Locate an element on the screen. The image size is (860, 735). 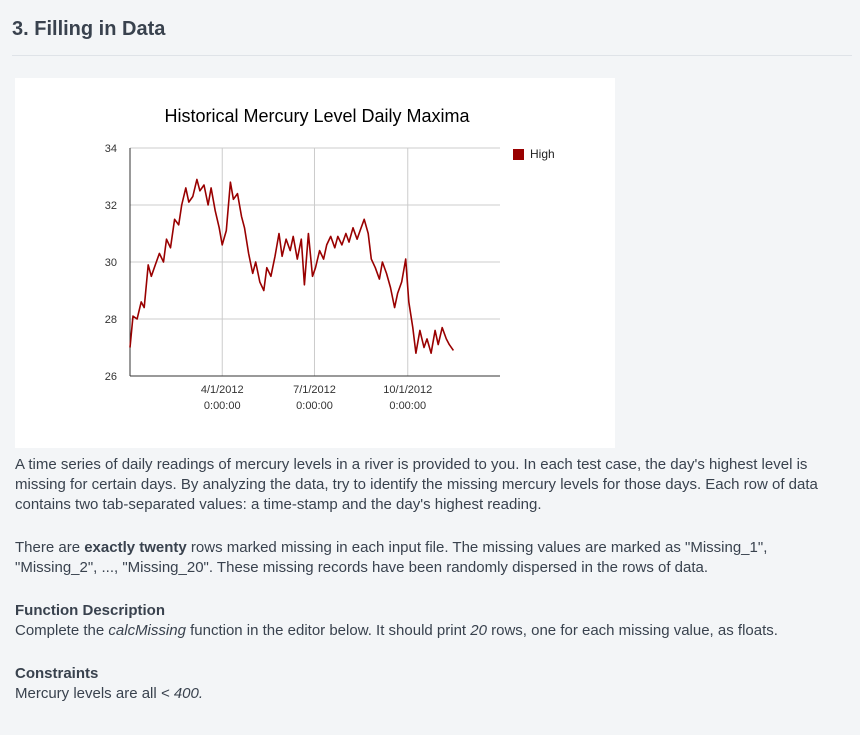
para2-bold: exactly twenty is located at coordinates (135, 547).